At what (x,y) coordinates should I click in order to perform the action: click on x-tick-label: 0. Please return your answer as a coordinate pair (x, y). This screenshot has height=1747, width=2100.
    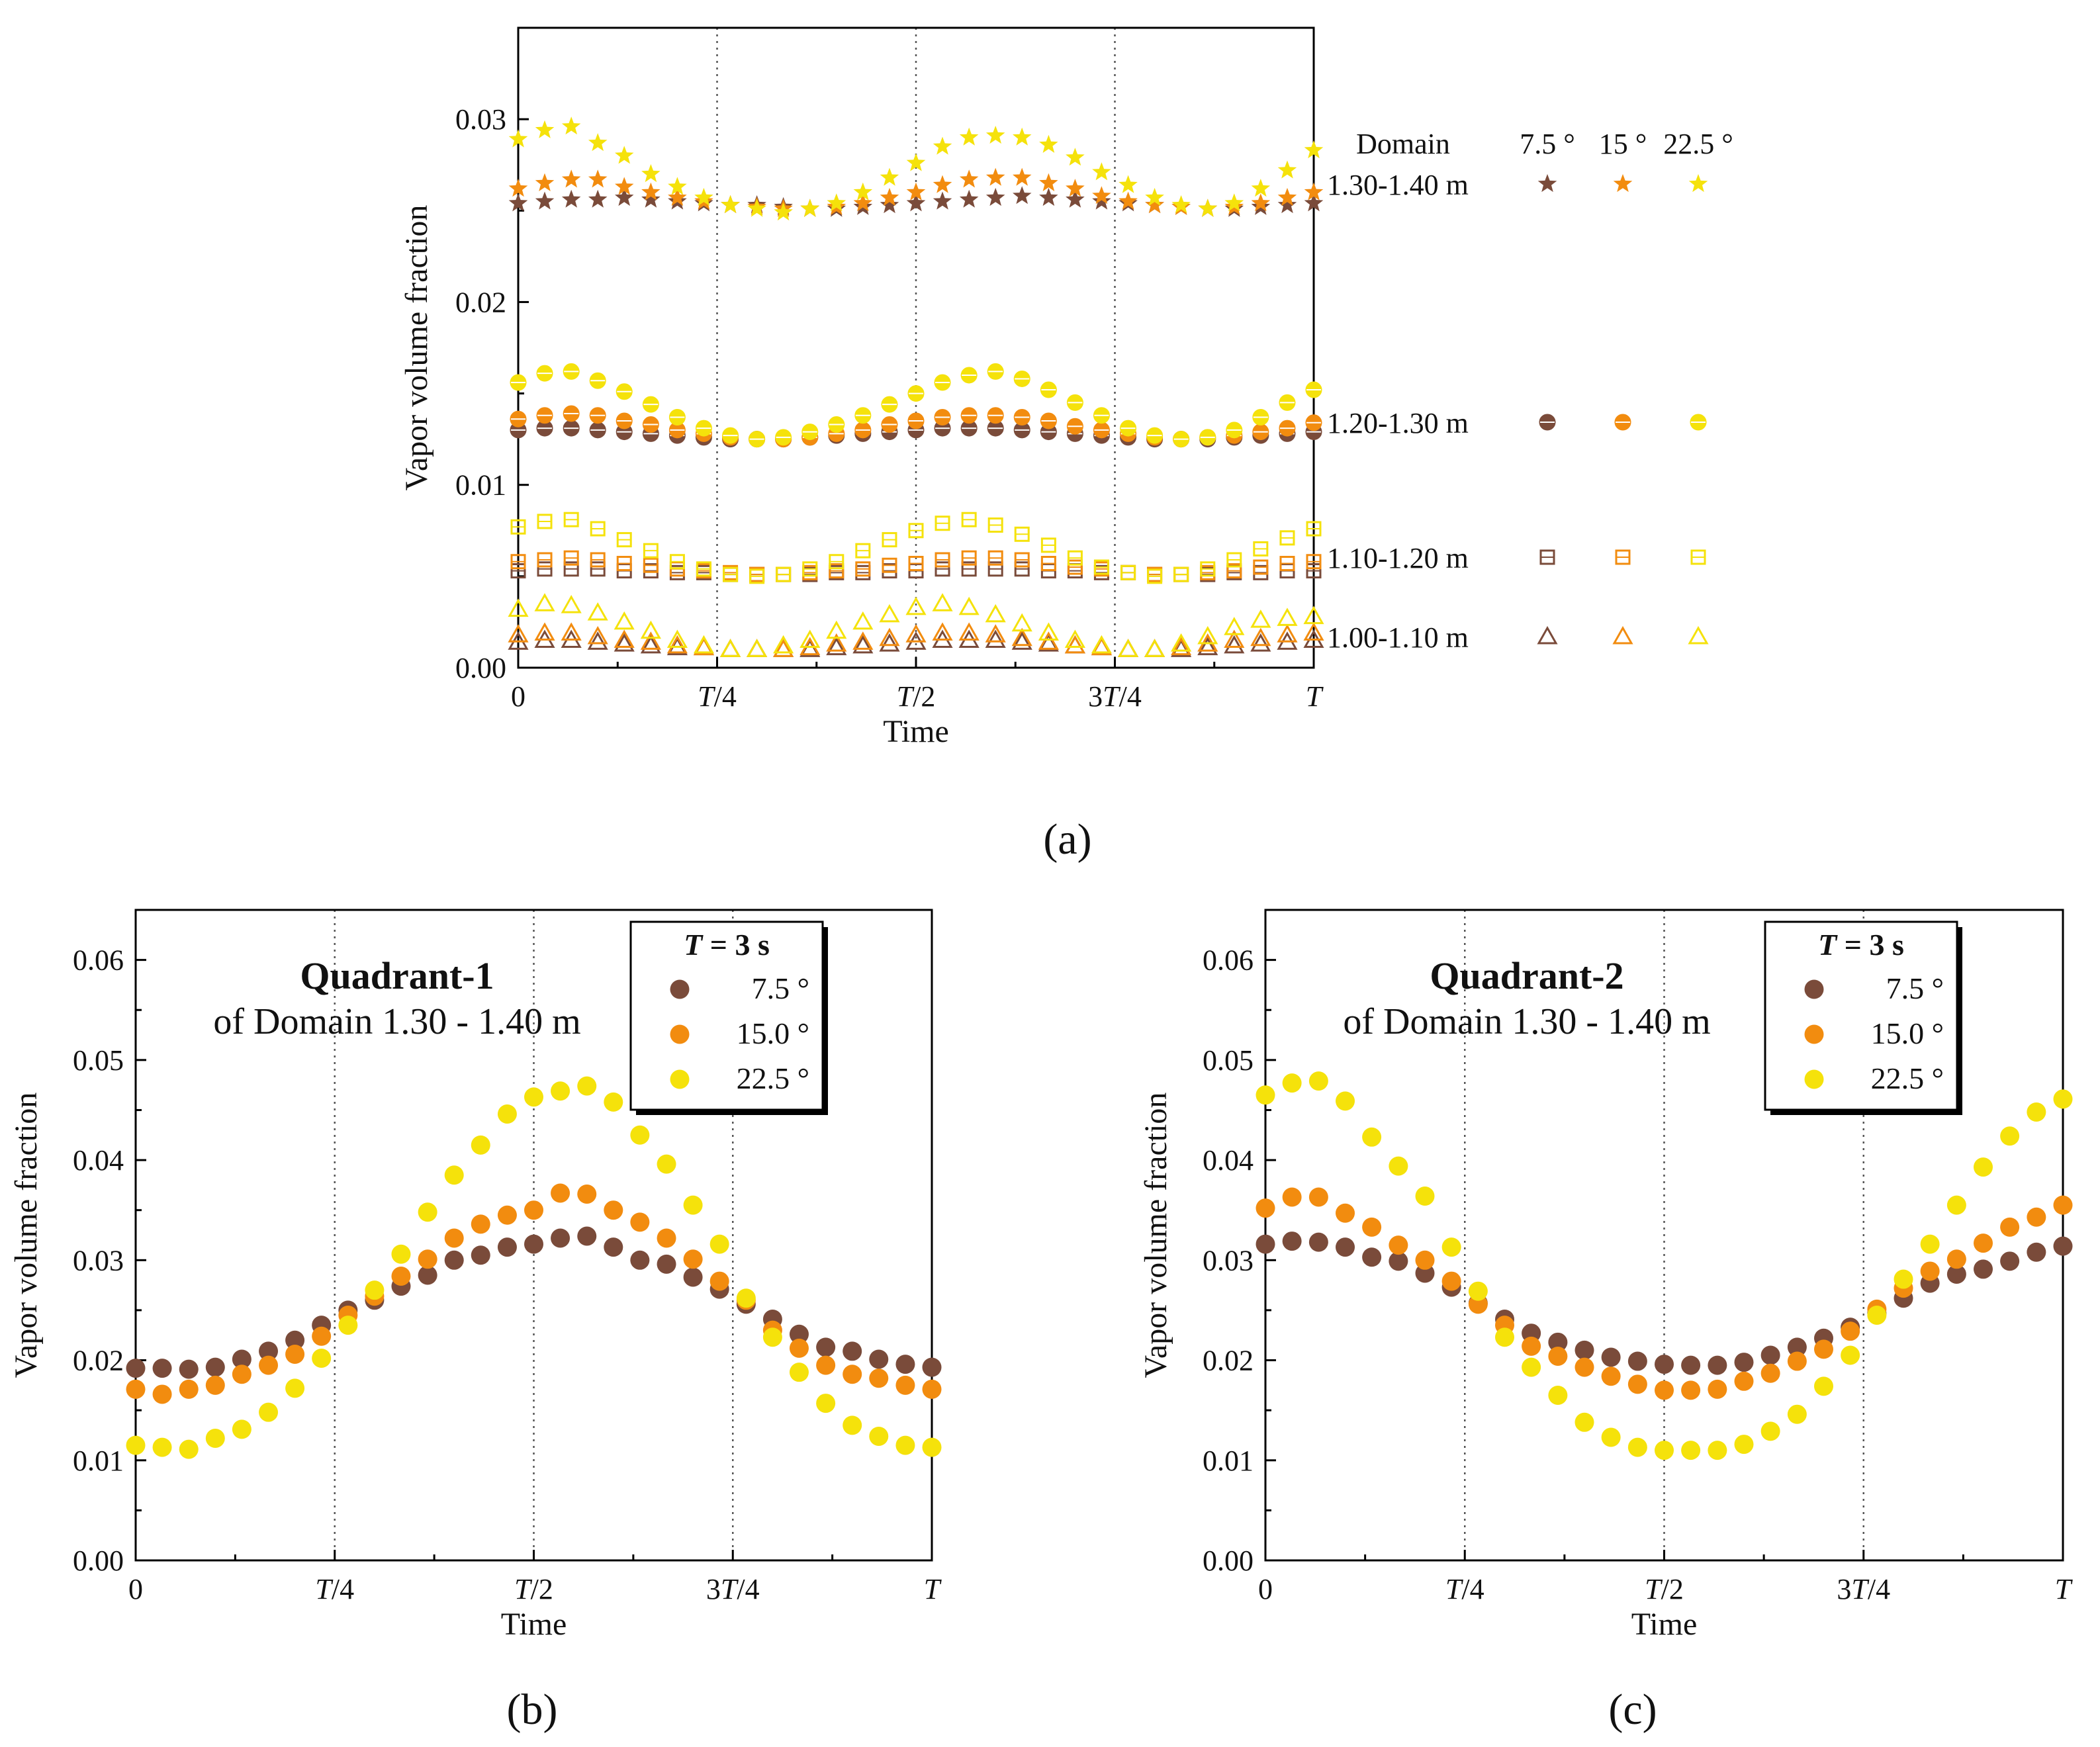
    Looking at the image, I should click on (135, 1589).